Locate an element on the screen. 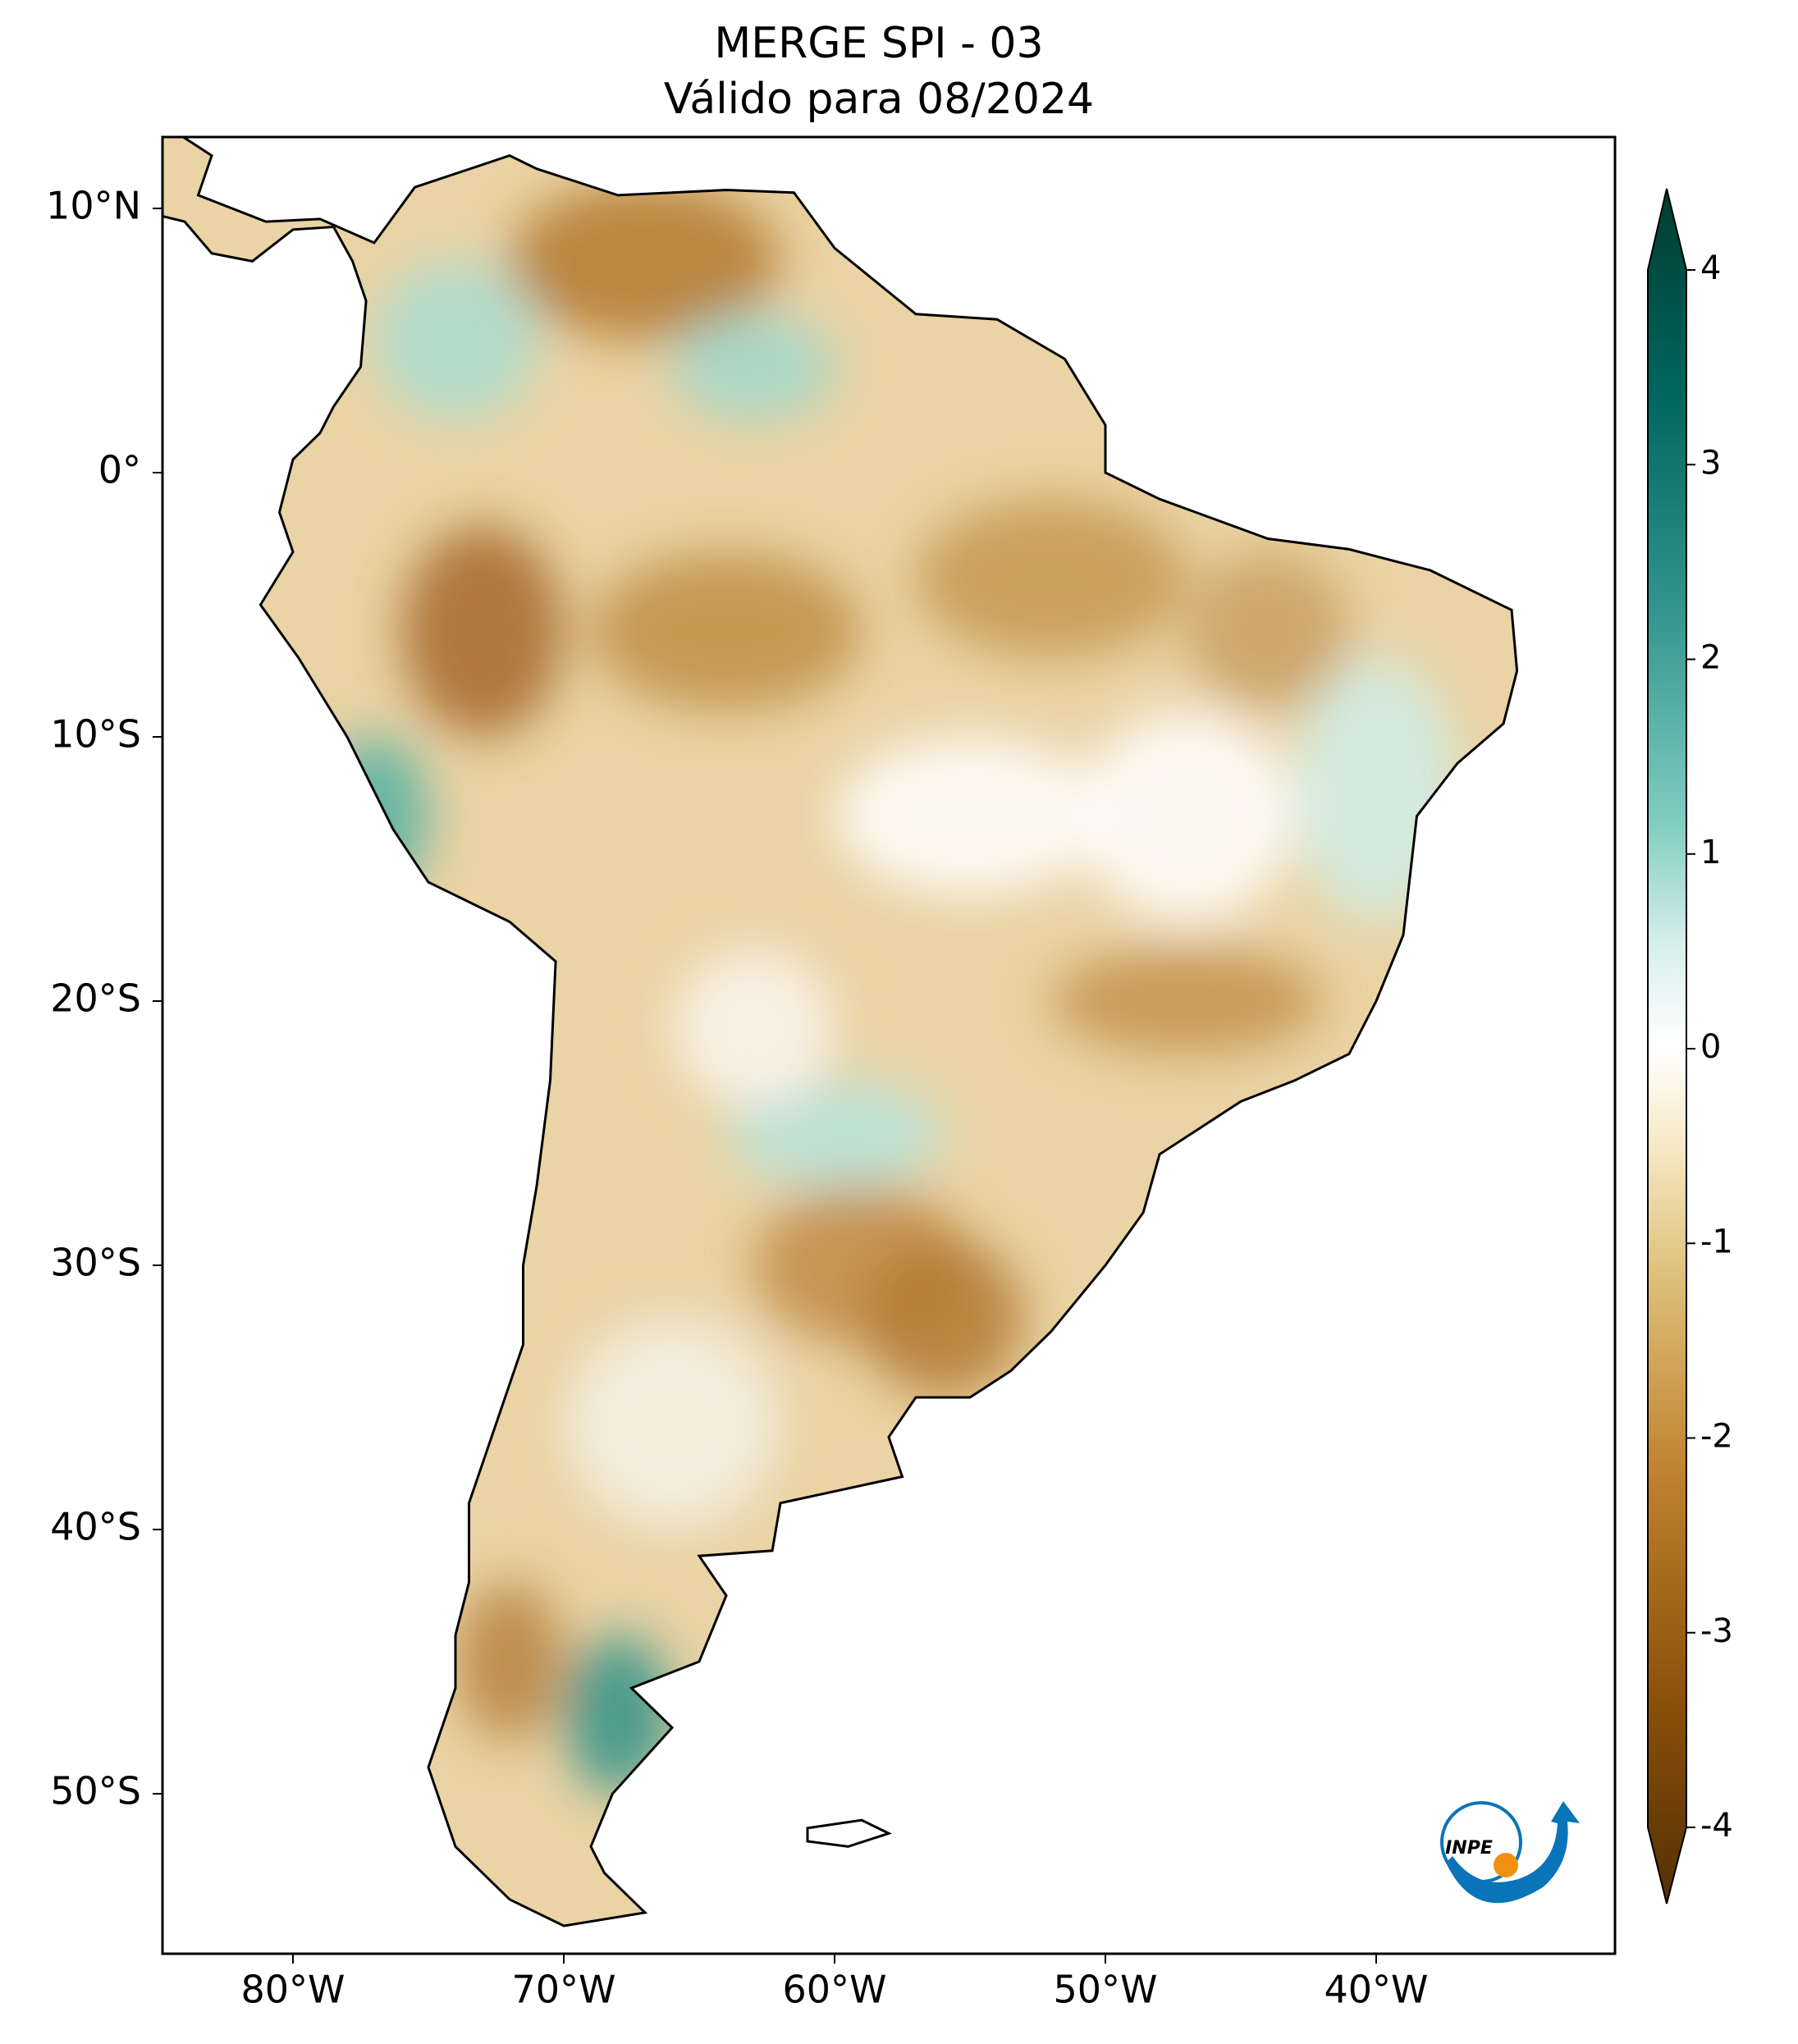 The image size is (1798, 2044). colorbar-tick-label: 1 is located at coordinates (1710, 853).